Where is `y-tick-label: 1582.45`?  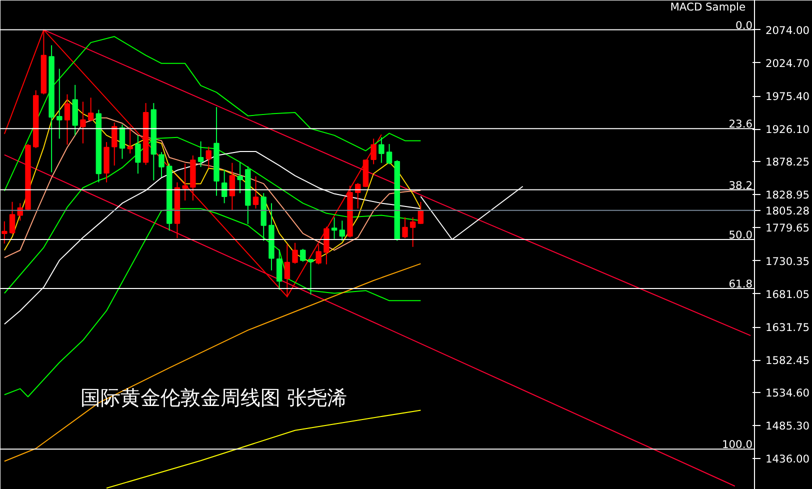 y-tick-label: 1582.45 is located at coordinates (788, 361).